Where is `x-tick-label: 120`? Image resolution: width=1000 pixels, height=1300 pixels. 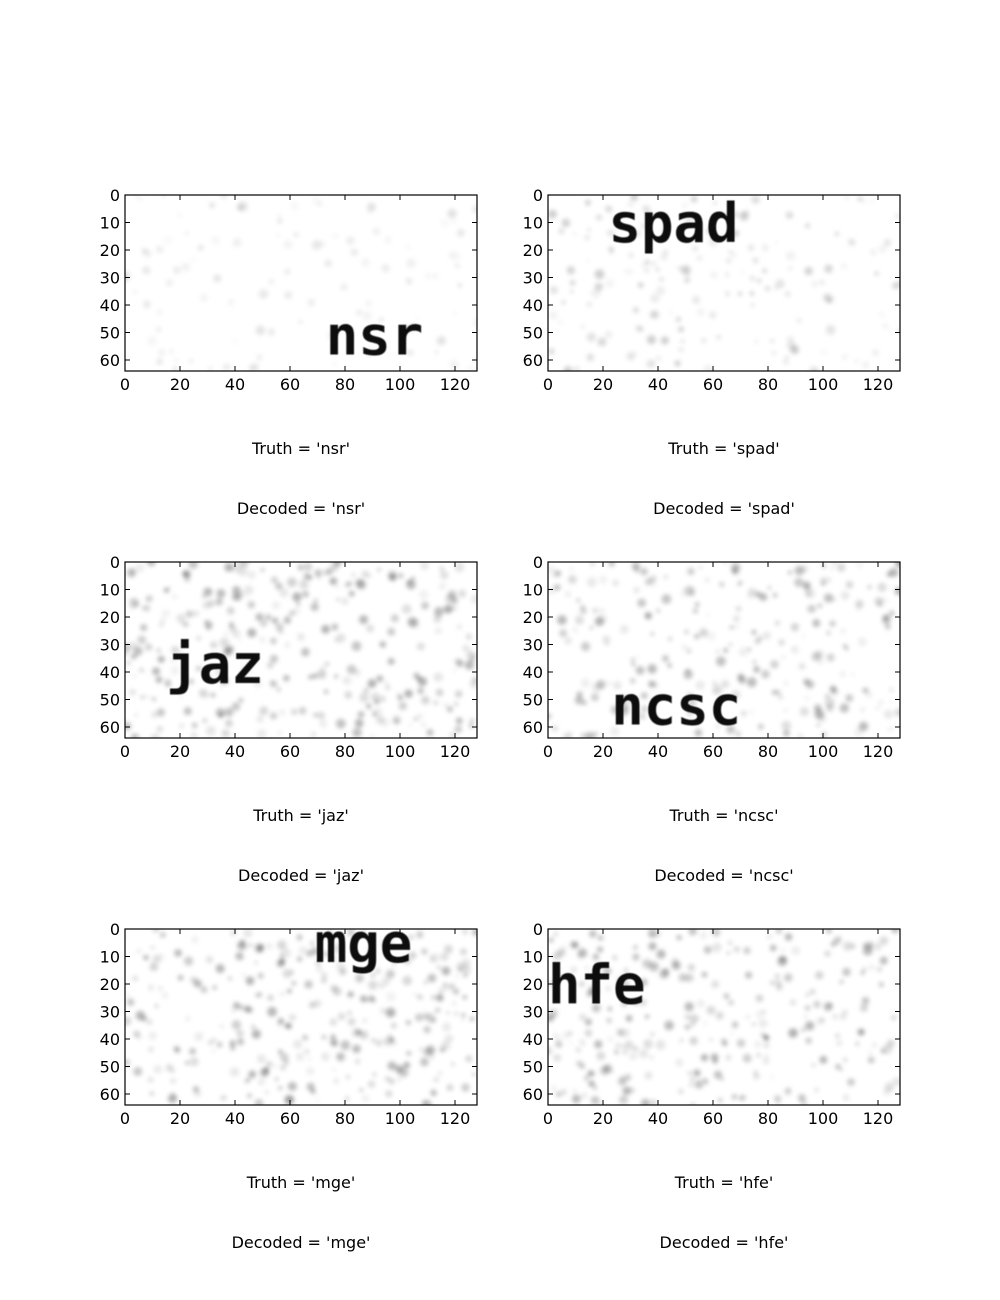 x-tick-label: 120 is located at coordinates (455, 1118).